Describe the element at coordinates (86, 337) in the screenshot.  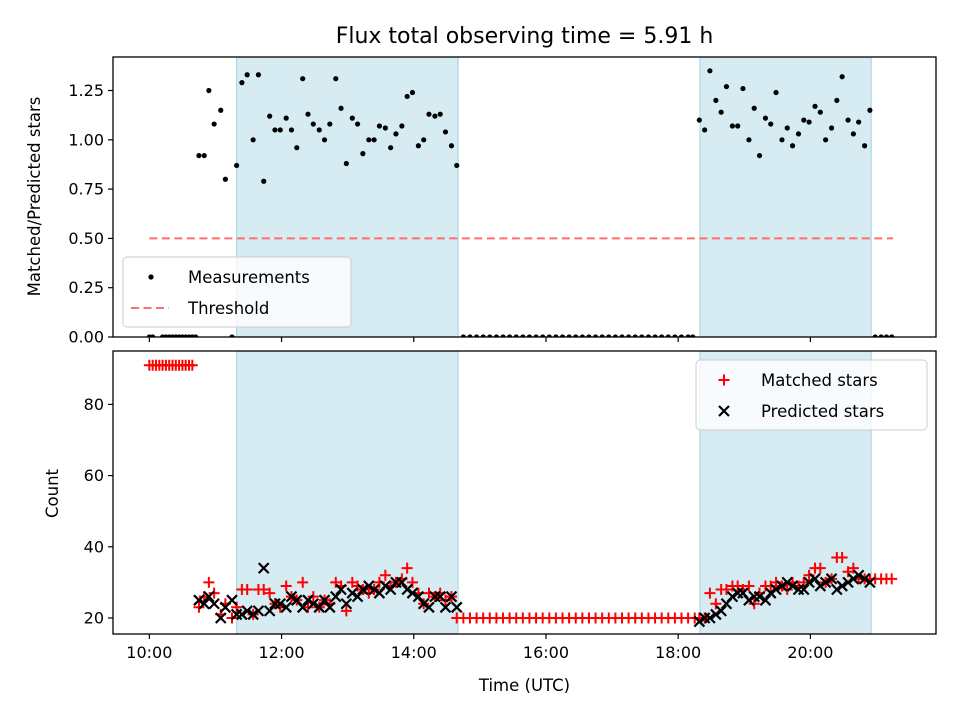
I see `y-tick-label: 0.00` at that location.